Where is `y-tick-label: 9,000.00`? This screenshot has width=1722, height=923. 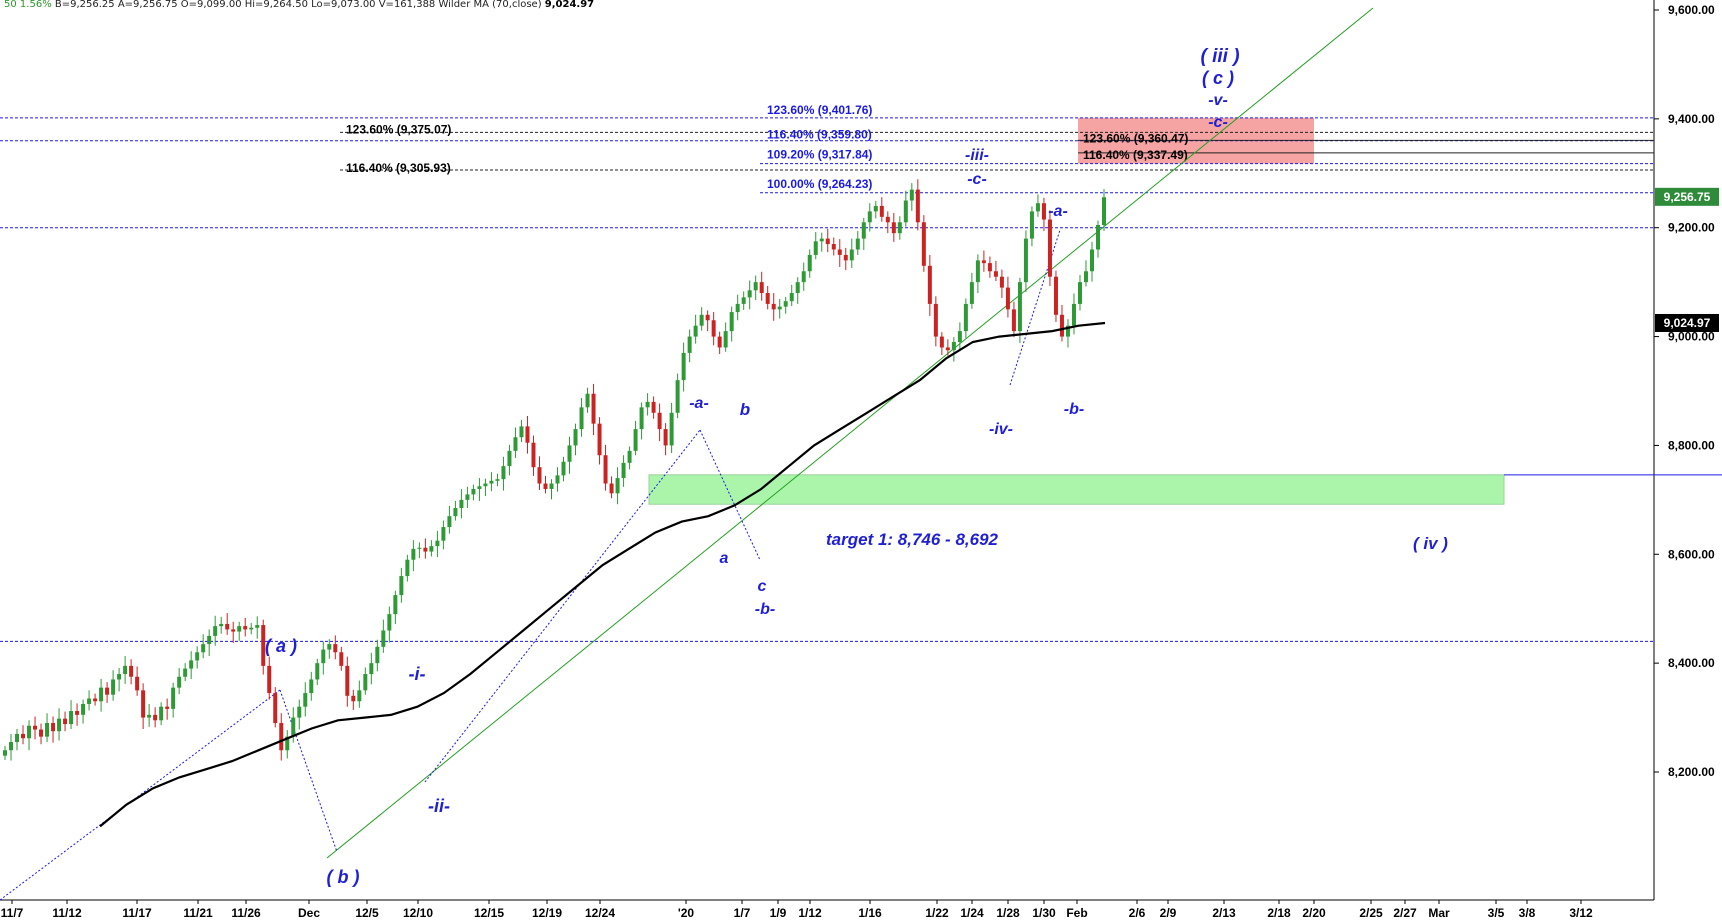 y-tick-label: 9,000.00 is located at coordinates (1691, 337).